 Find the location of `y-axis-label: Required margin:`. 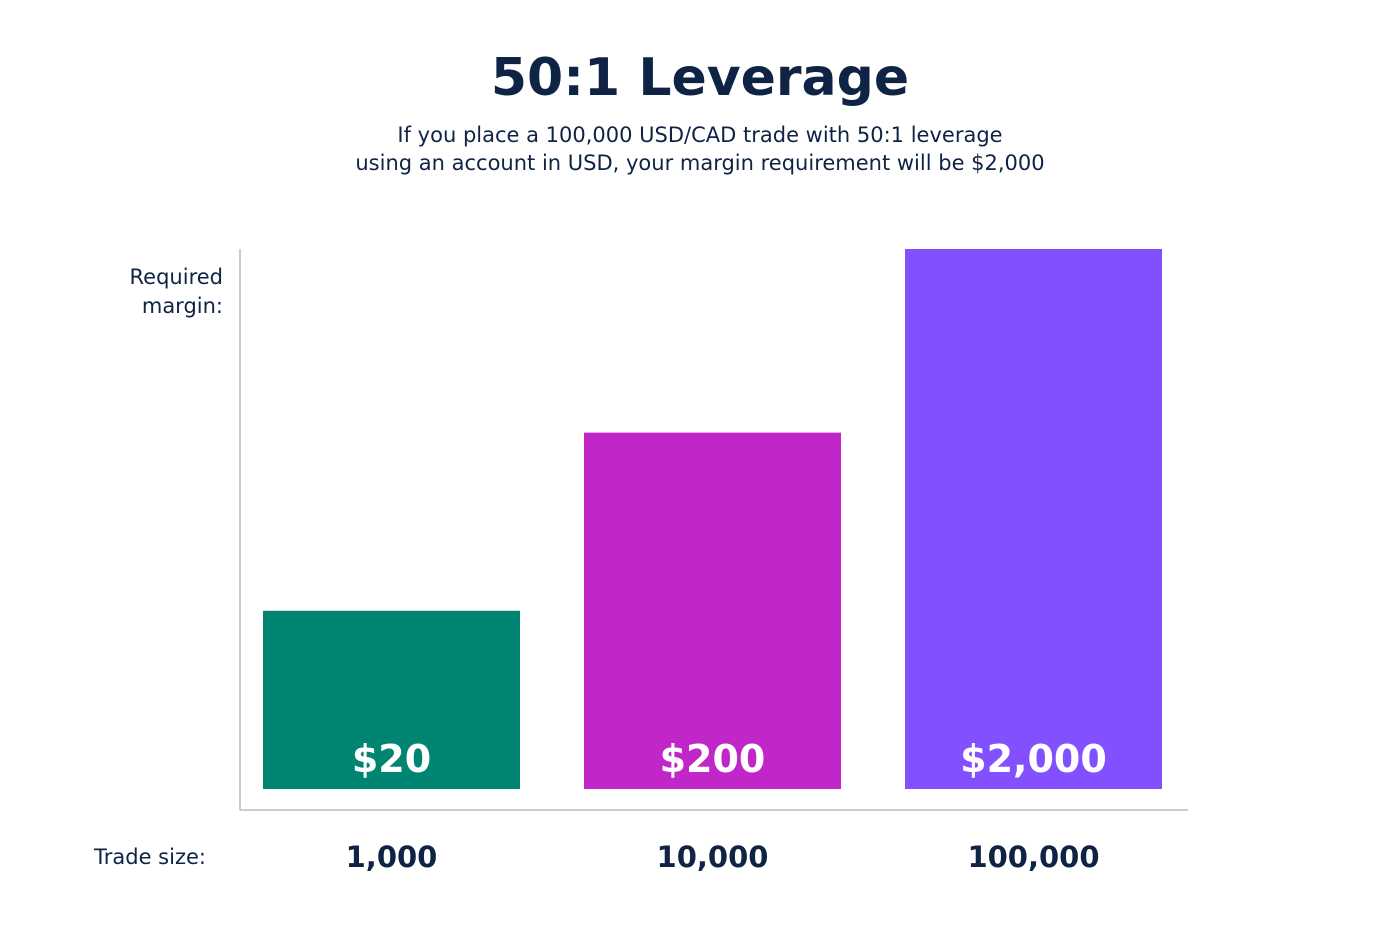

y-axis-label: Required margin: is located at coordinates (176, 292).